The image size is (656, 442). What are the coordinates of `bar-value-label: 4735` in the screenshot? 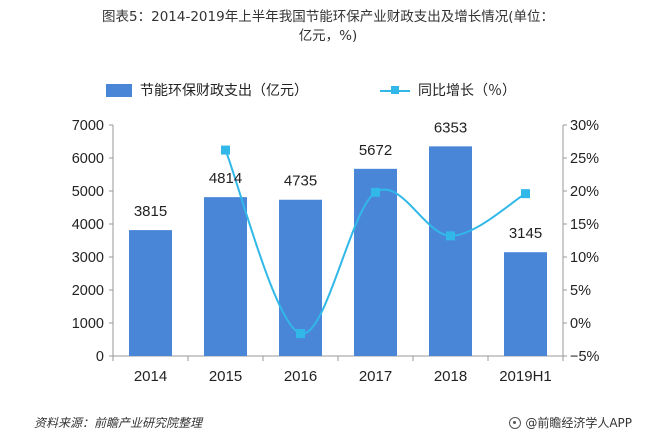 It's located at (300, 181).